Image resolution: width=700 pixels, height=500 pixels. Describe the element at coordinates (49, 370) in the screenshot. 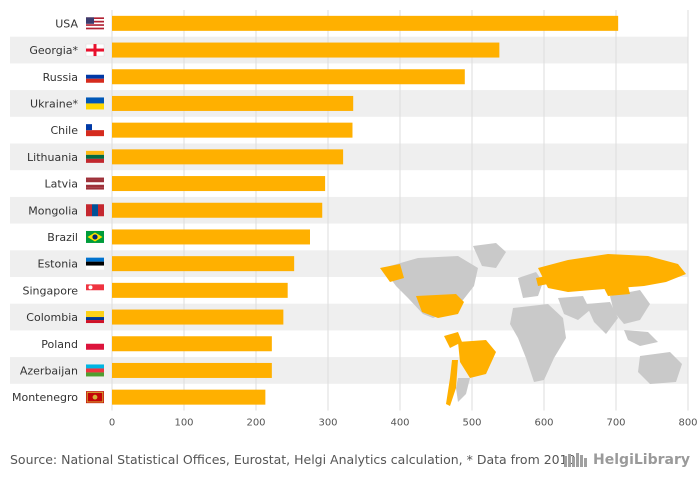

I see `category-label: Azerbaijan` at that location.